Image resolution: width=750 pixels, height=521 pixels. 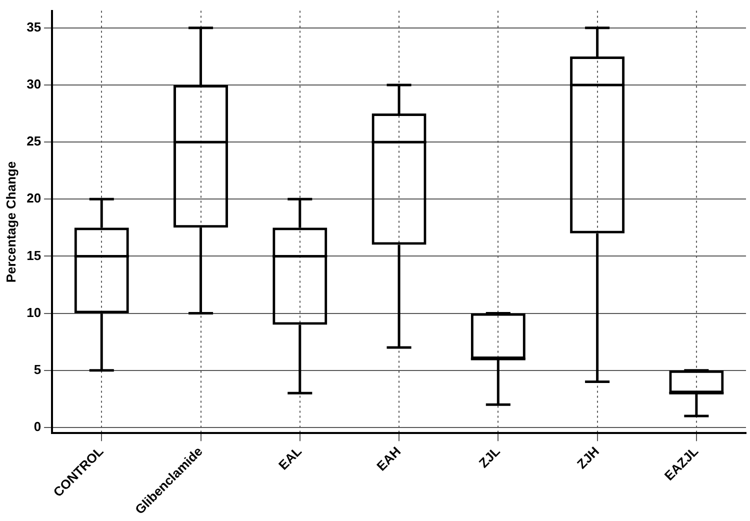 I want to click on x-tick-label: EAL, so click(x=290, y=458).